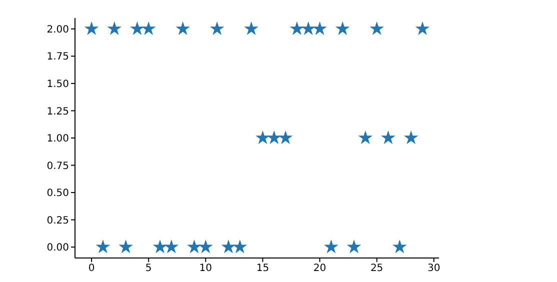  Describe the element at coordinates (148, 268) in the screenshot. I see `x-tick-label: 5` at that location.